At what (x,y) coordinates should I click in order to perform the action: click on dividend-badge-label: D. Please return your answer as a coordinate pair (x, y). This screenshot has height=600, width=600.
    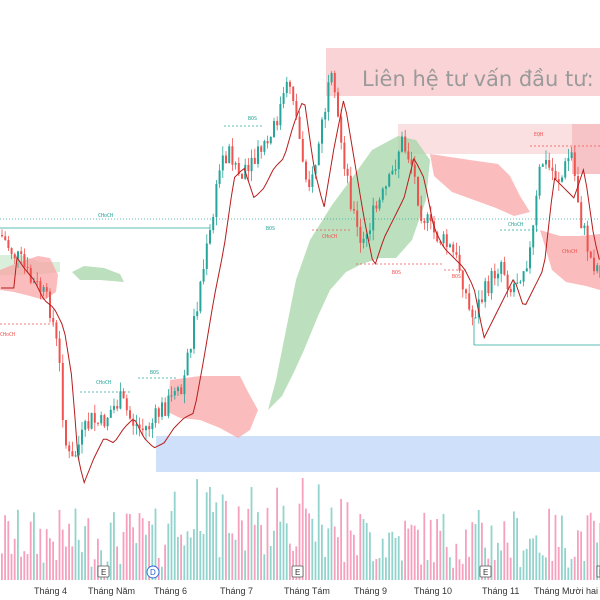
    Looking at the image, I should click on (153, 572).